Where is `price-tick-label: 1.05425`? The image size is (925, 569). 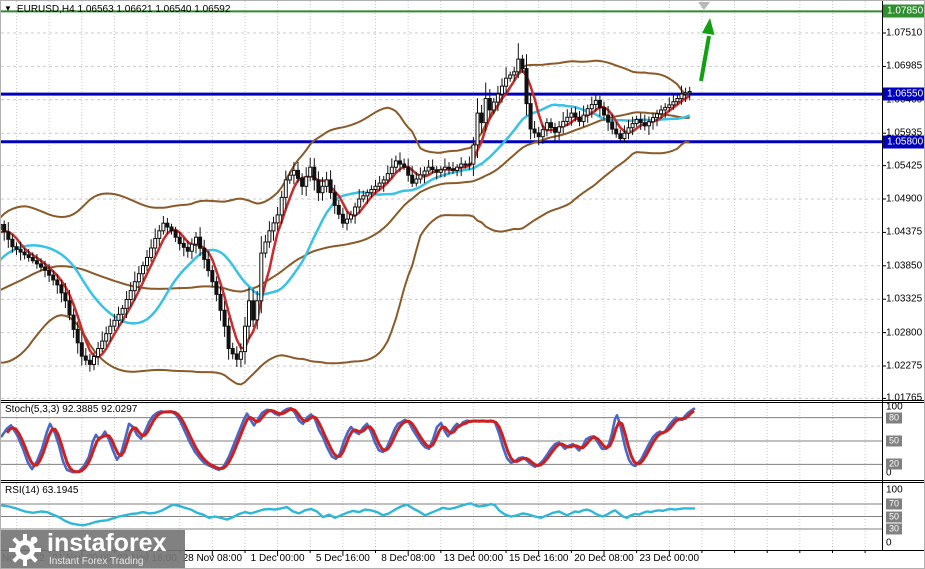
price-tick-label: 1.05425 is located at coordinates (904, 166).